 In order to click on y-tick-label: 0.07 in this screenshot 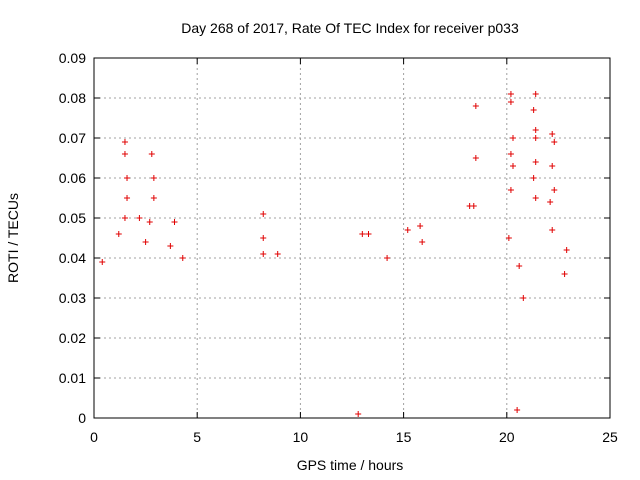, I will do `click(72, 138)`.